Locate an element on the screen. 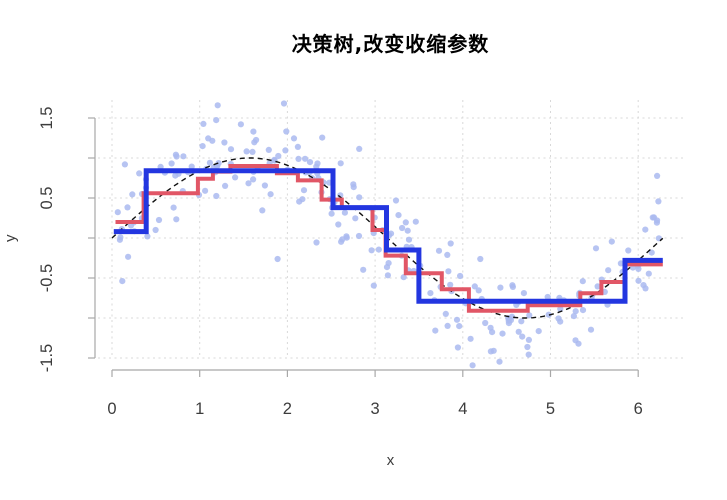  x-tick-labels: 0 1 2 3 4 5 6 is located at coordinates (374, 409).